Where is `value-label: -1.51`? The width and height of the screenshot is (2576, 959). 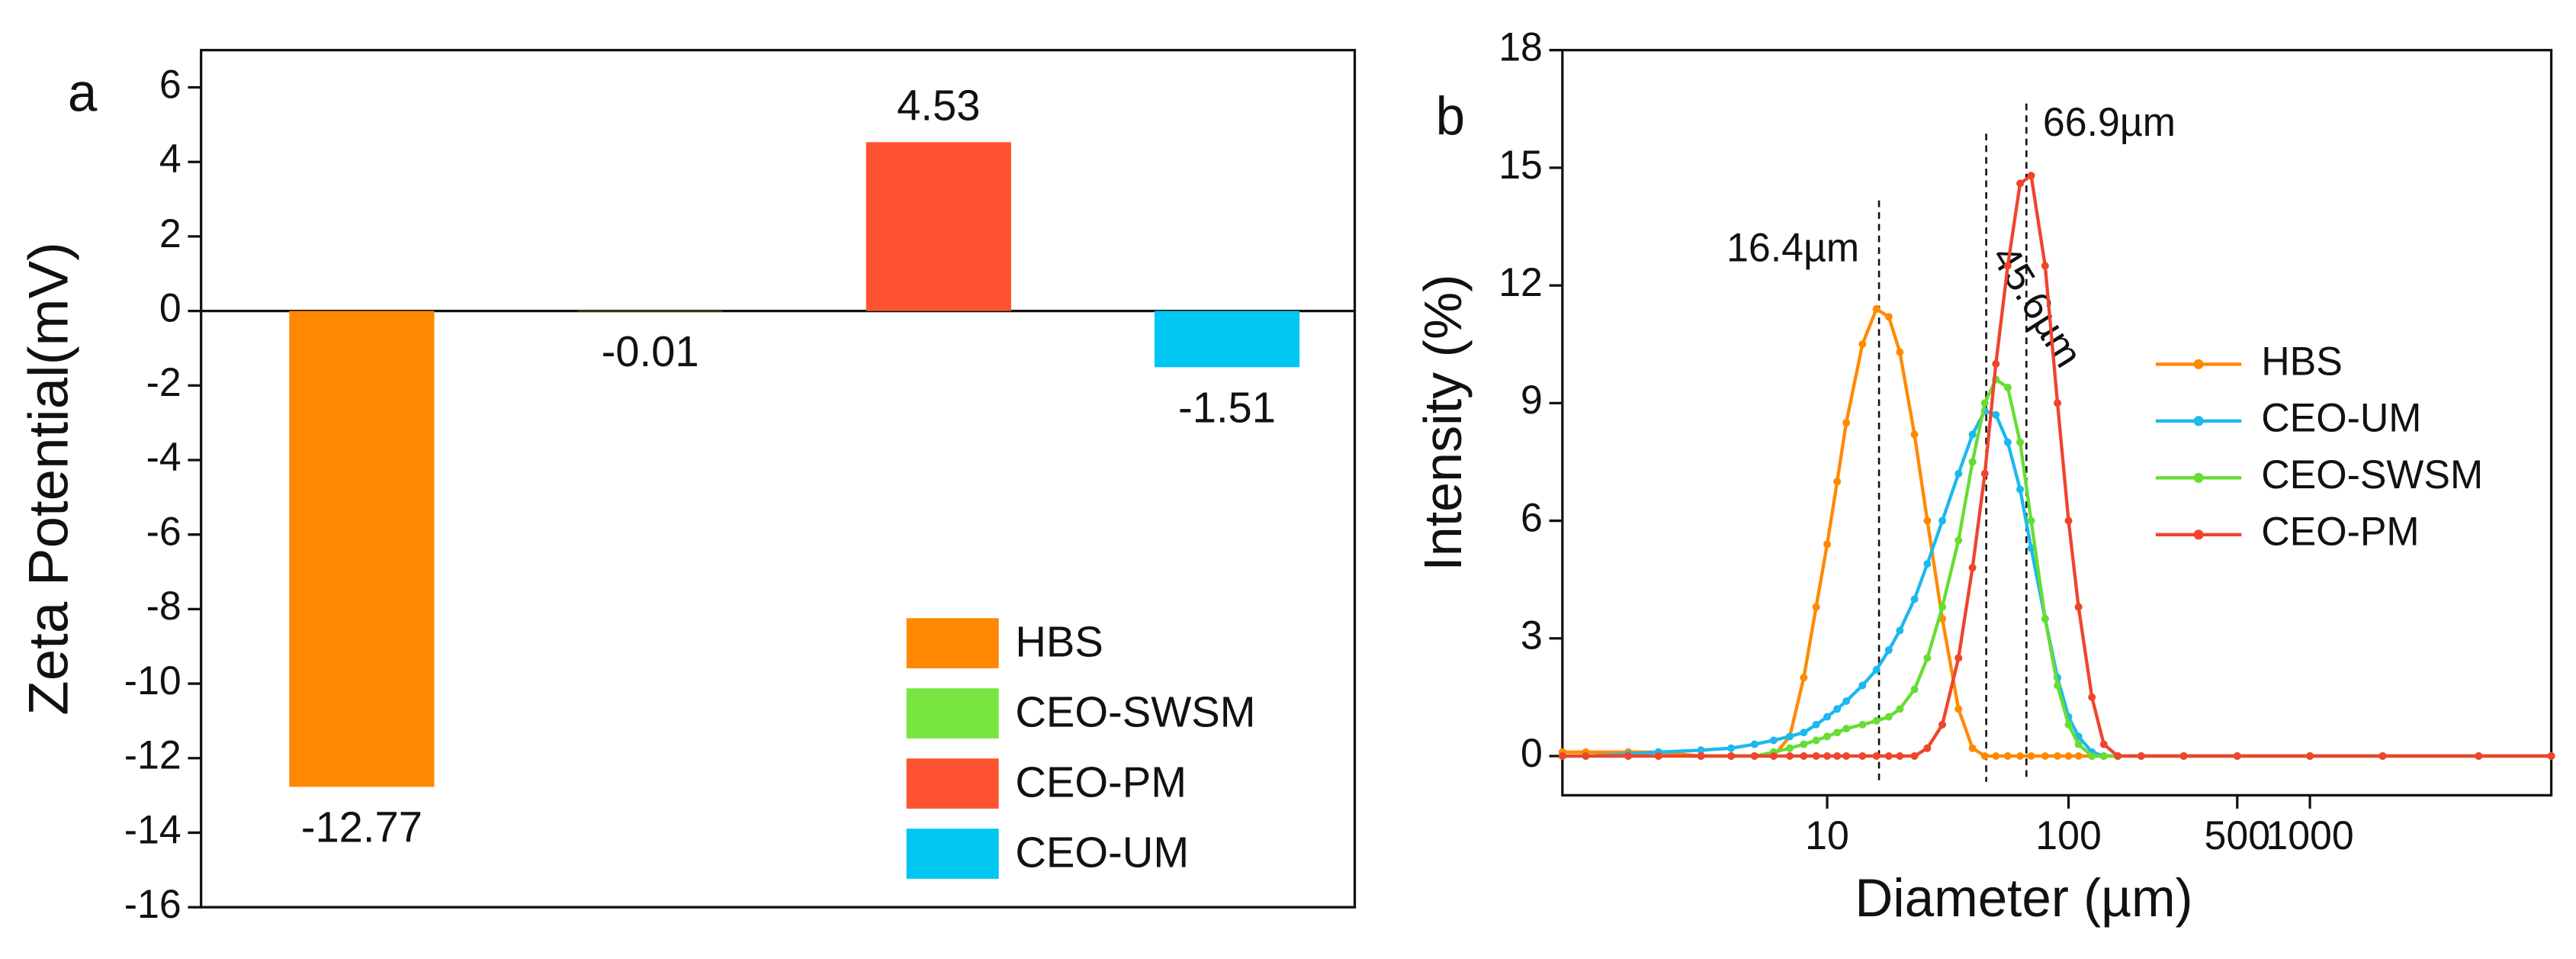
value-label: -1.51 is located at coordinates (1227, 407).